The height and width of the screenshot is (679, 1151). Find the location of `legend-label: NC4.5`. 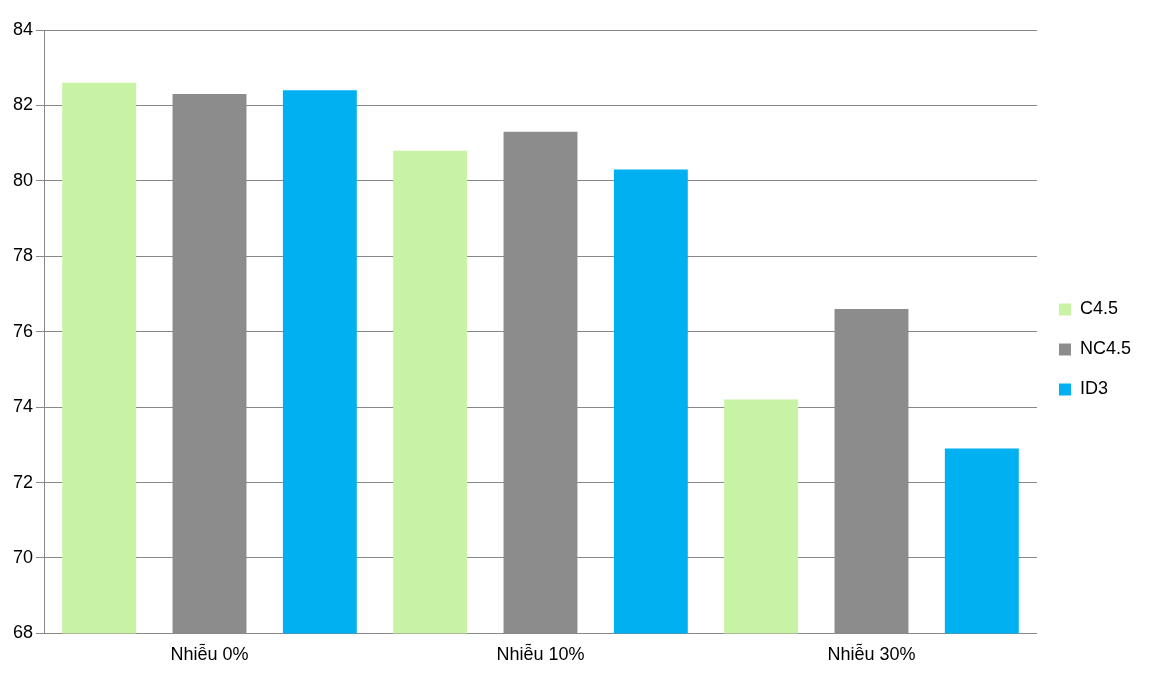

legend-label: NC4.5 is located at coordinates (1105, 348).